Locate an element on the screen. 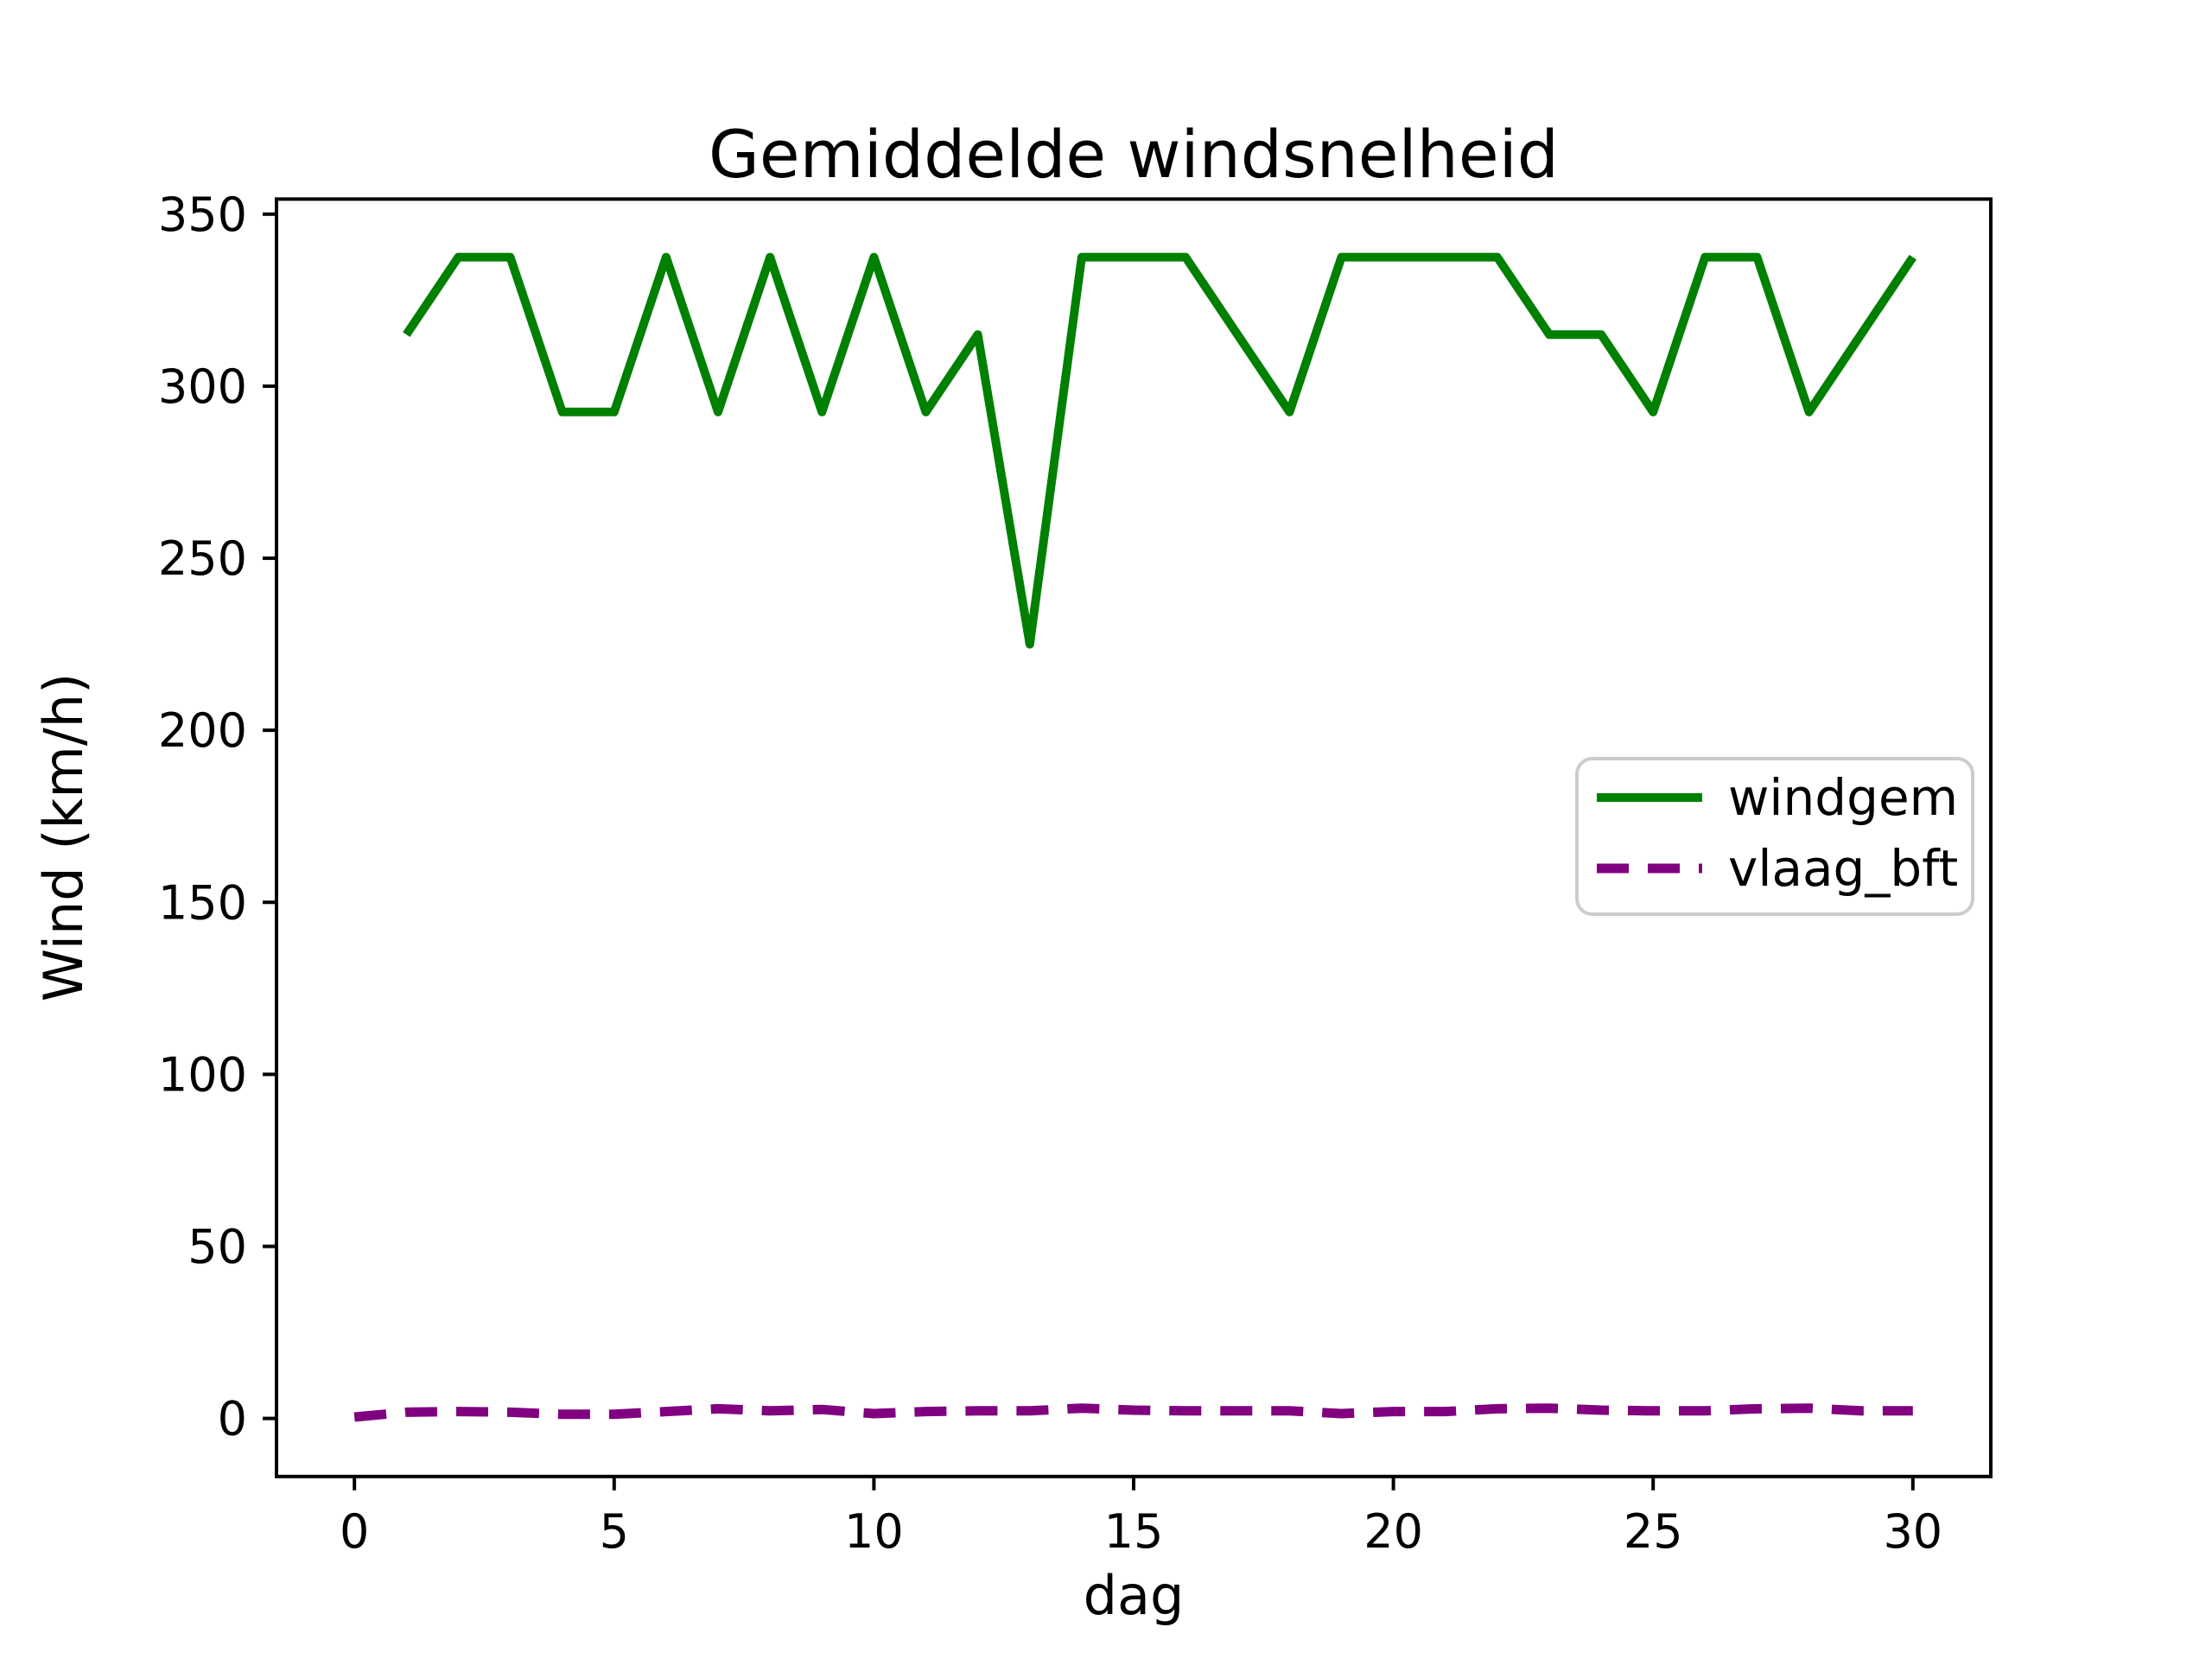  series-vlaag_bft-line is located at coordinates (1133, 1412).